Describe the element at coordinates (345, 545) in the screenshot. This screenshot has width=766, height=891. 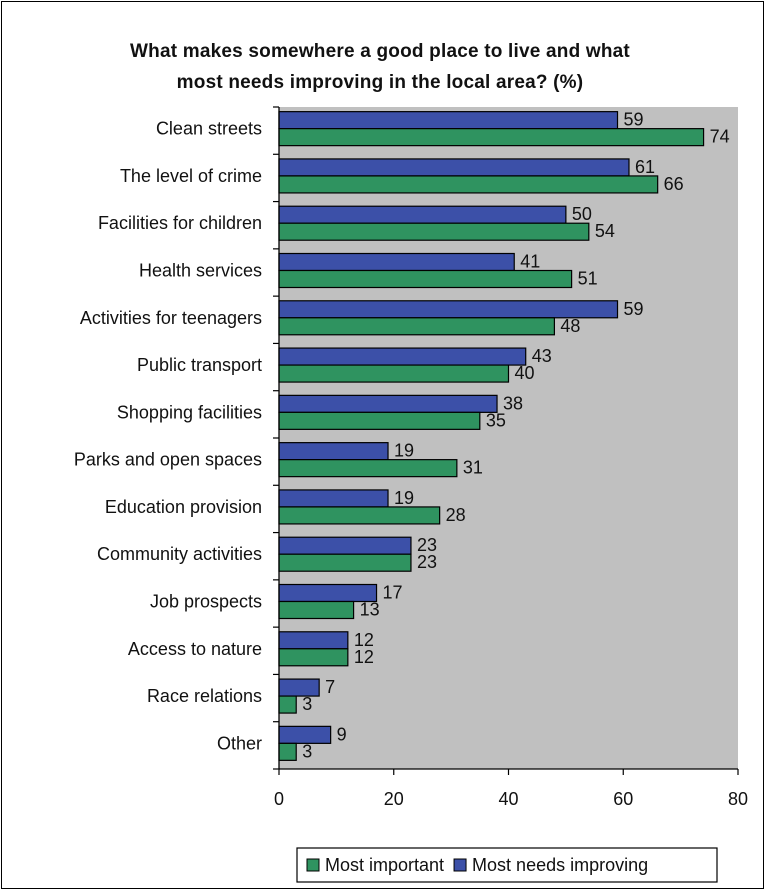
I see `bar-most-needs-improving-community-activities` at that location.